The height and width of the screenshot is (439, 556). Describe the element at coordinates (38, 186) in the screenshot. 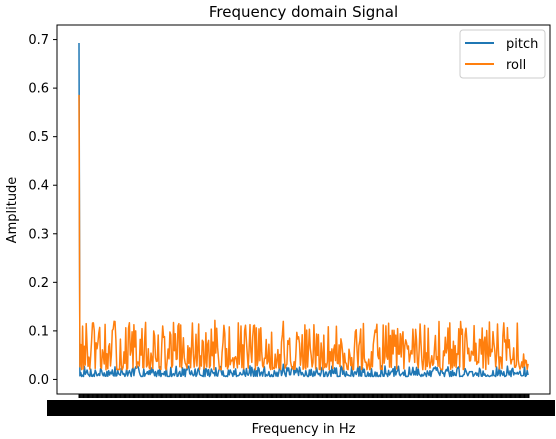

I see `y-tick-label: 0.4` at that location.